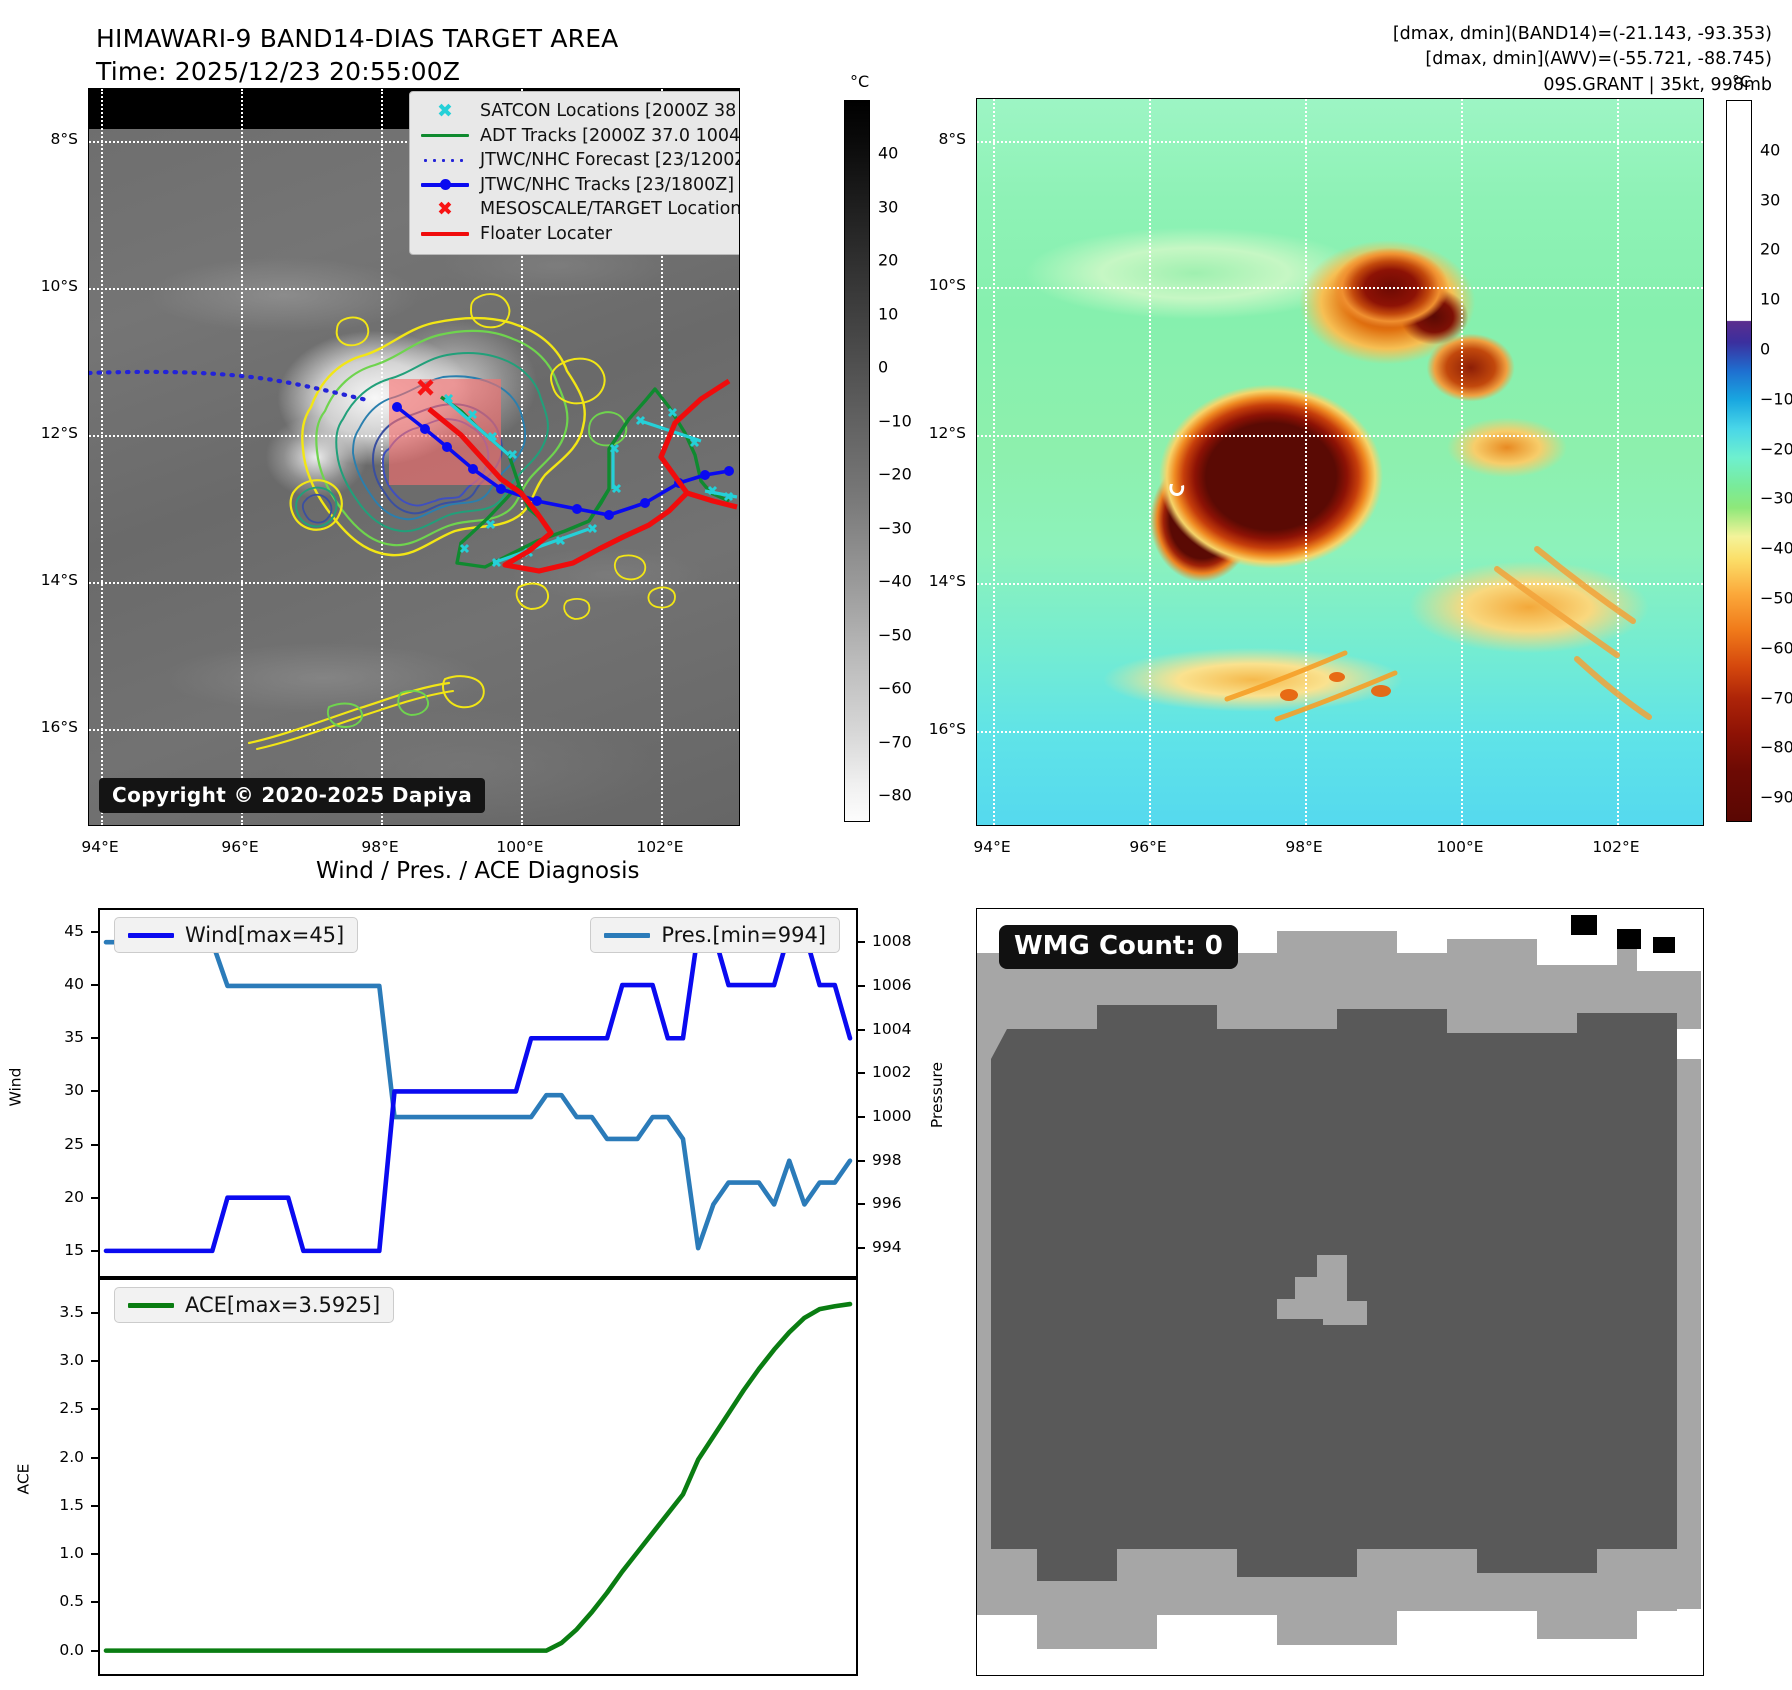 This screenshot has height=1690, width=1792. I want to click on gridline-lat-14s-r, so click(1340, 584).